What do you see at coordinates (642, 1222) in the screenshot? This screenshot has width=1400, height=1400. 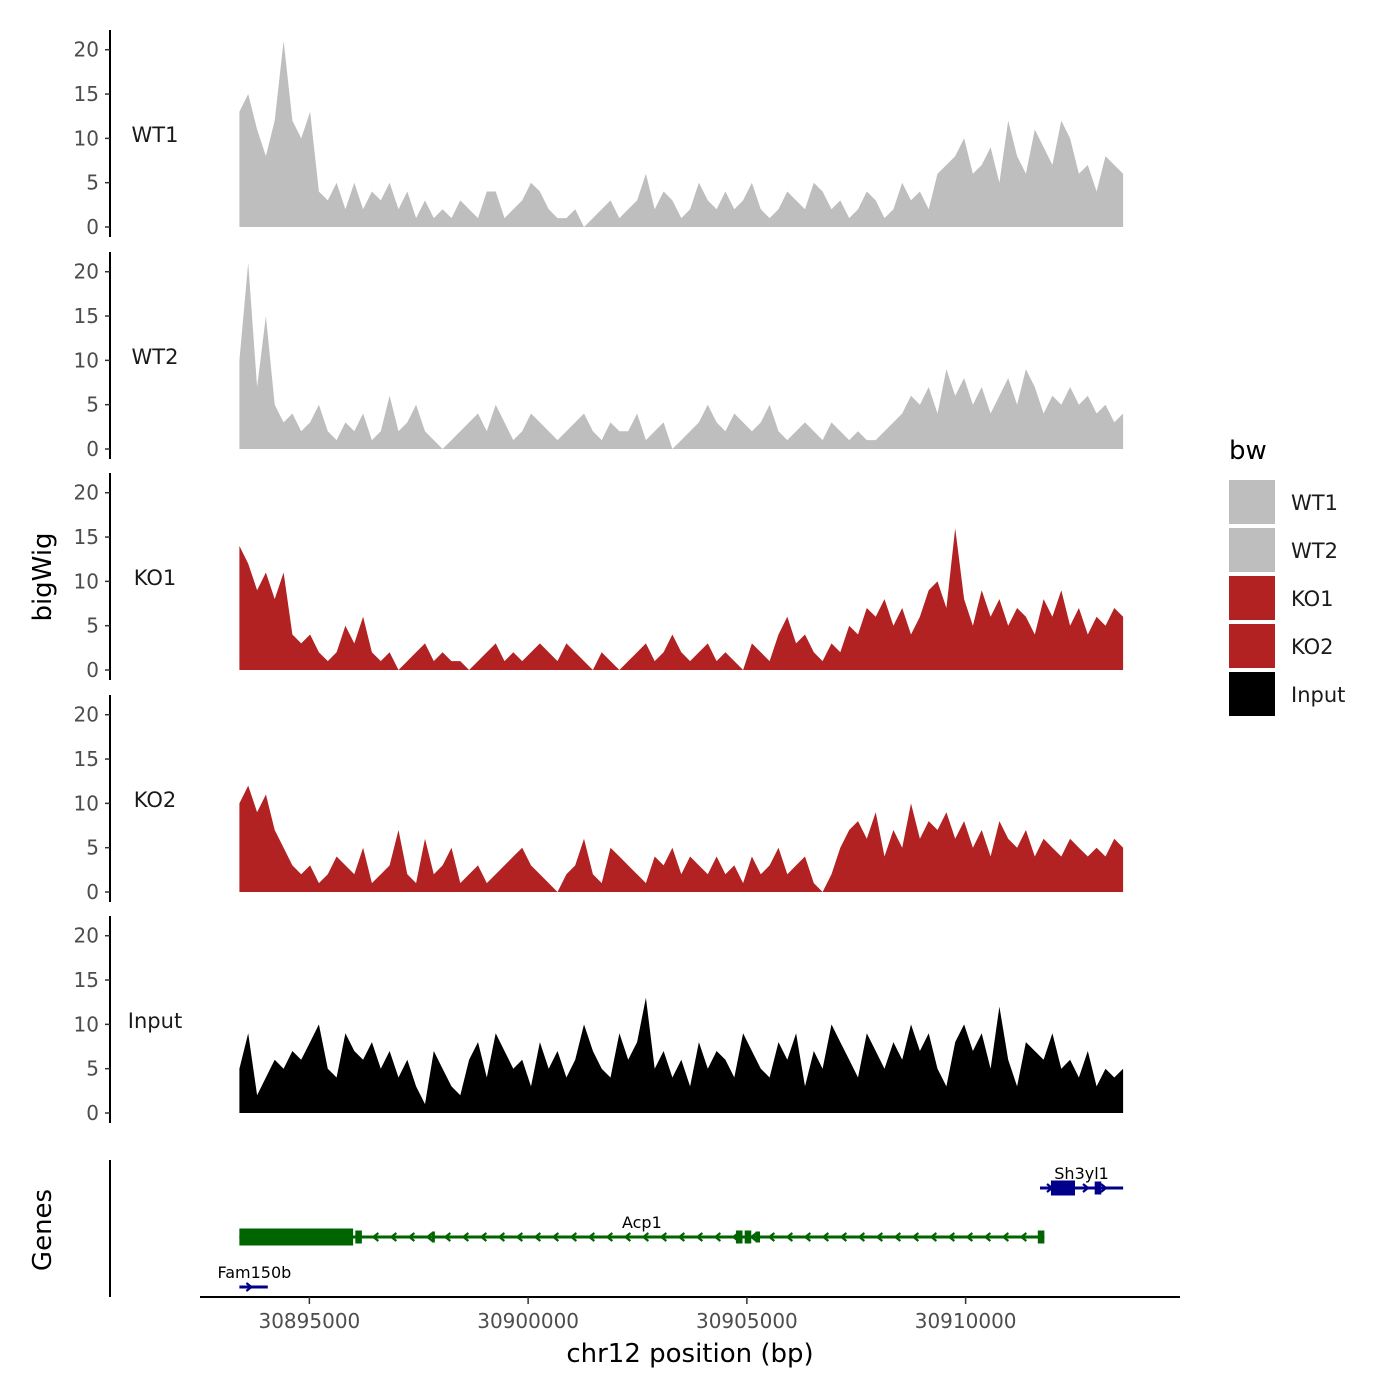 I see `gene-label: Acp1` at bounding box center [642, 1222].